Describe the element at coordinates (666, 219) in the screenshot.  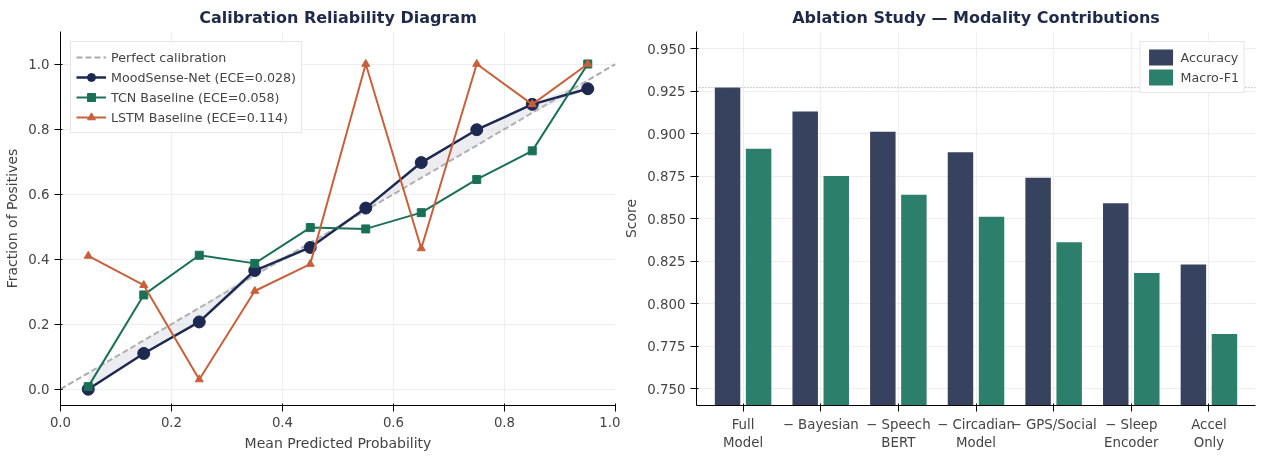
I see `y-tick-label: 0.850` at that location.